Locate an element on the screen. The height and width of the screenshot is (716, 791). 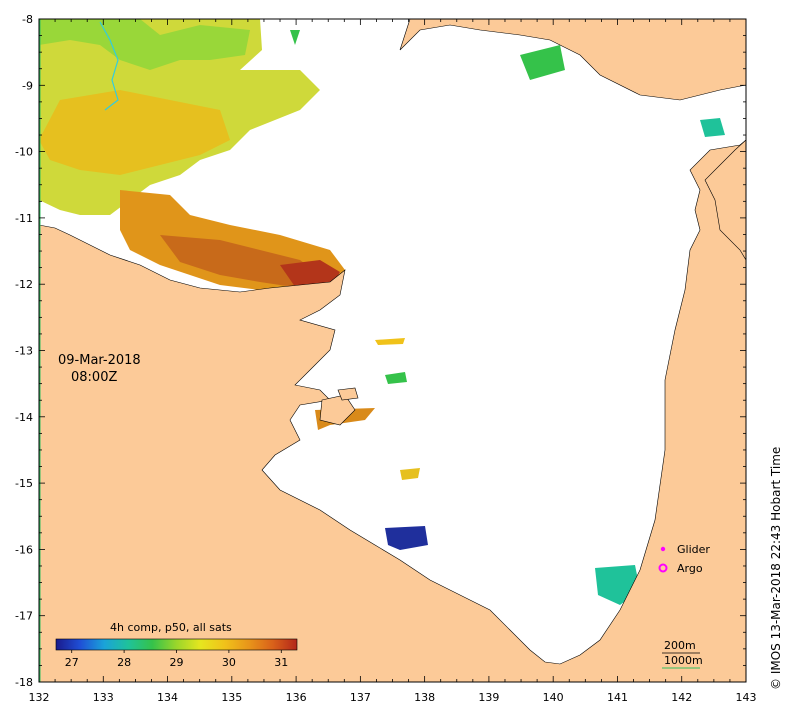
y-tick-label: -18 is located at coordinates (24, 682).